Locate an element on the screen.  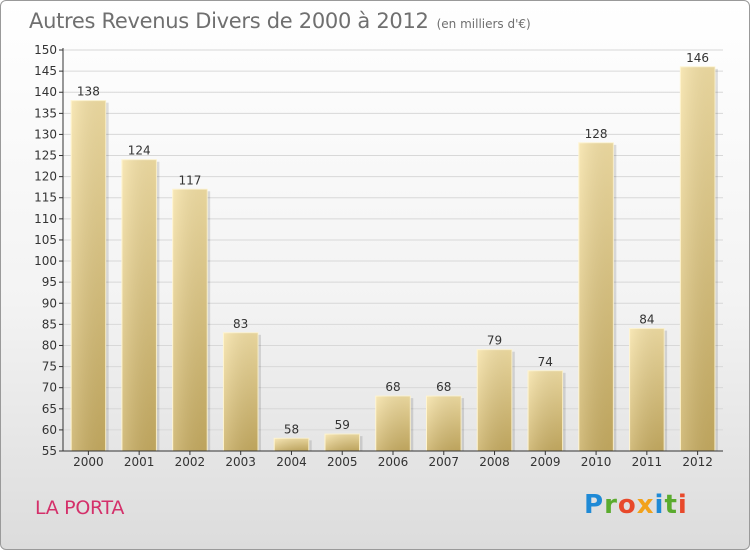
bar-value-label: 146 is located at coordinates (697, 58).